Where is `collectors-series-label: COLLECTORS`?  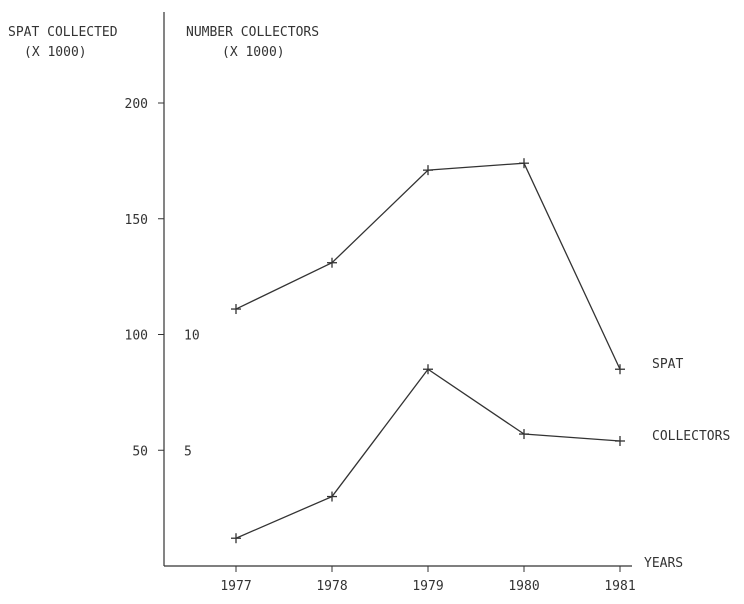 collectors-series-label: COLLECTORS is located at coordinates (691, 436).